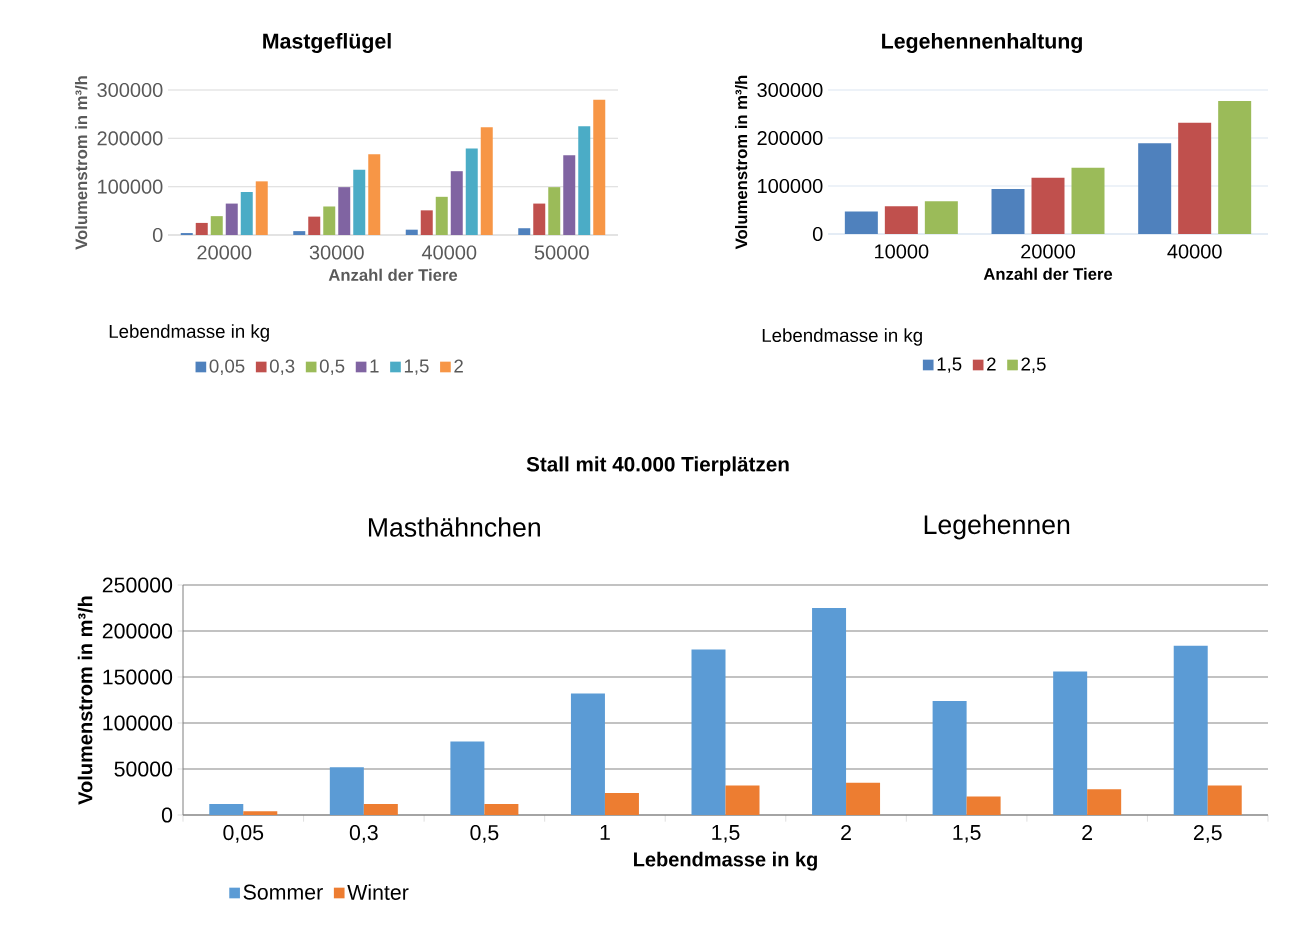  I want to click on x-tick-label: 10000, so click(902, 251).